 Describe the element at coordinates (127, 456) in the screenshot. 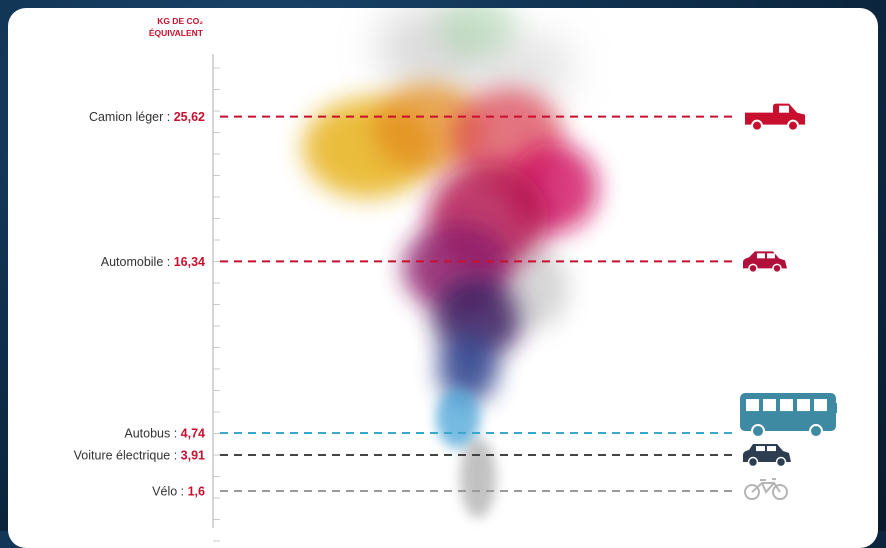

I see `category-name: Voiture électrique :` at that location.